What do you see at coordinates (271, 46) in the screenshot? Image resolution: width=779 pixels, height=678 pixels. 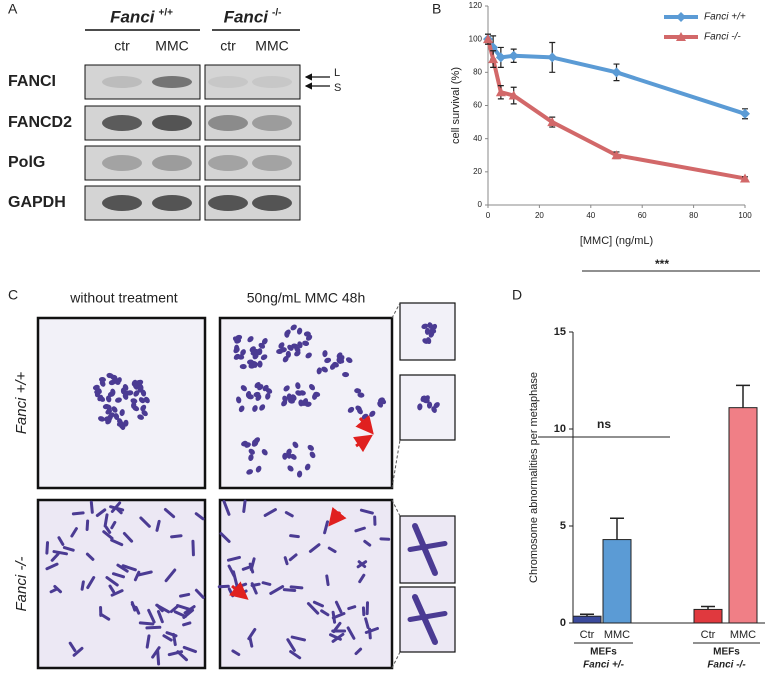 I see `lane-label: MMC` at bounding box center [271, 46].